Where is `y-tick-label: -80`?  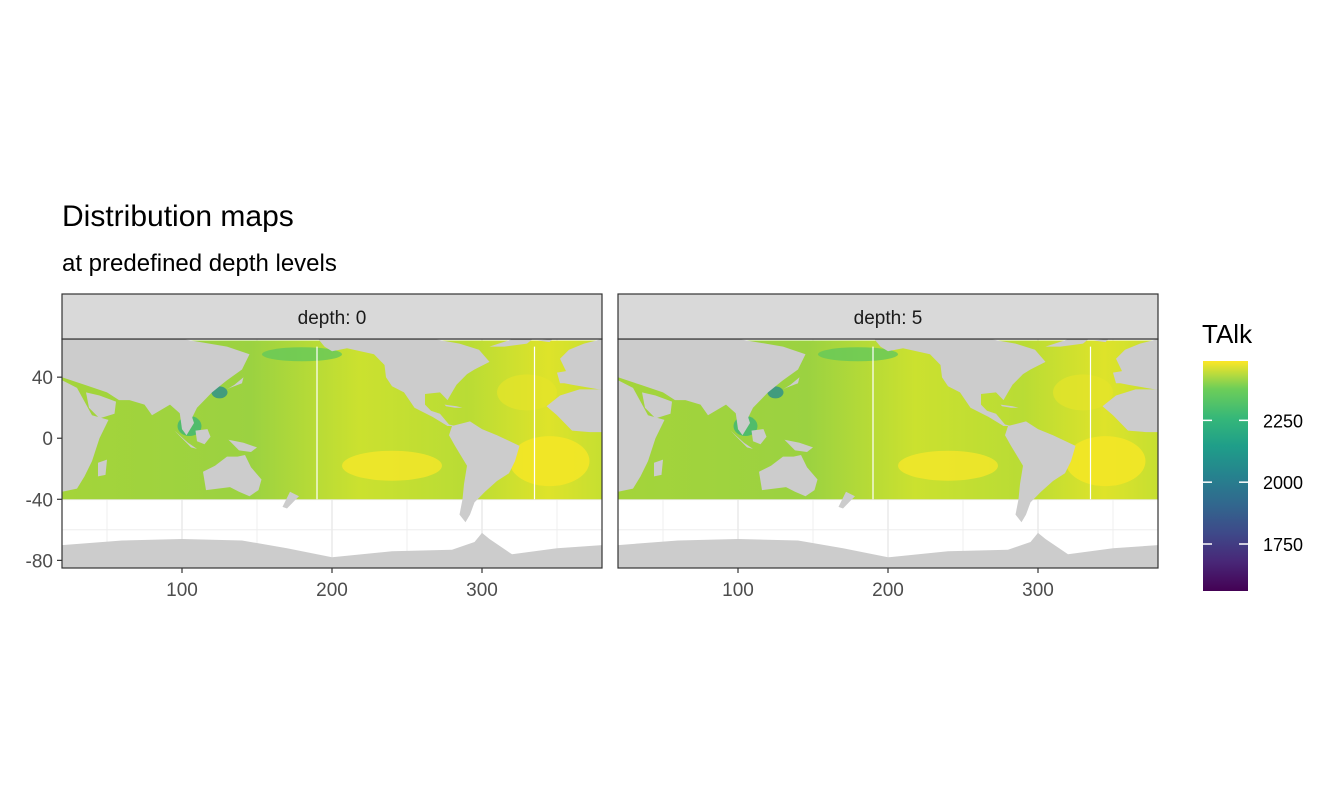
y-tick-label: -80 is located at coordinates (39, 561).